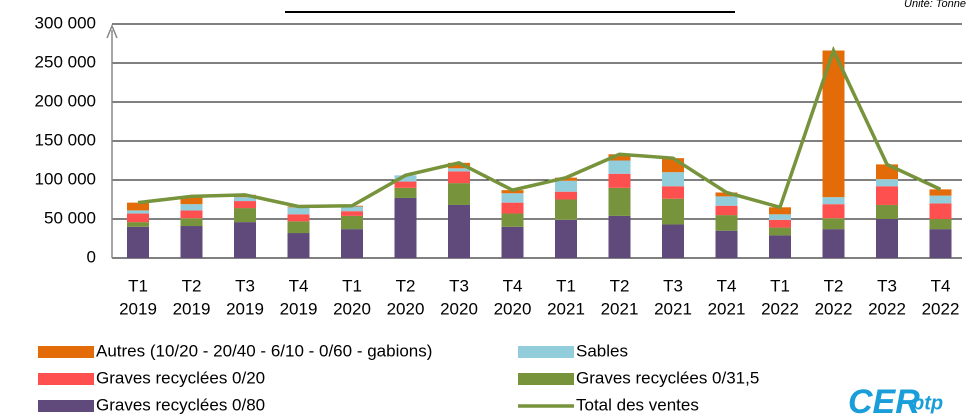 The image size is (971, 418). I want to click on y-tick-label: 300 000, so click(65, 22).